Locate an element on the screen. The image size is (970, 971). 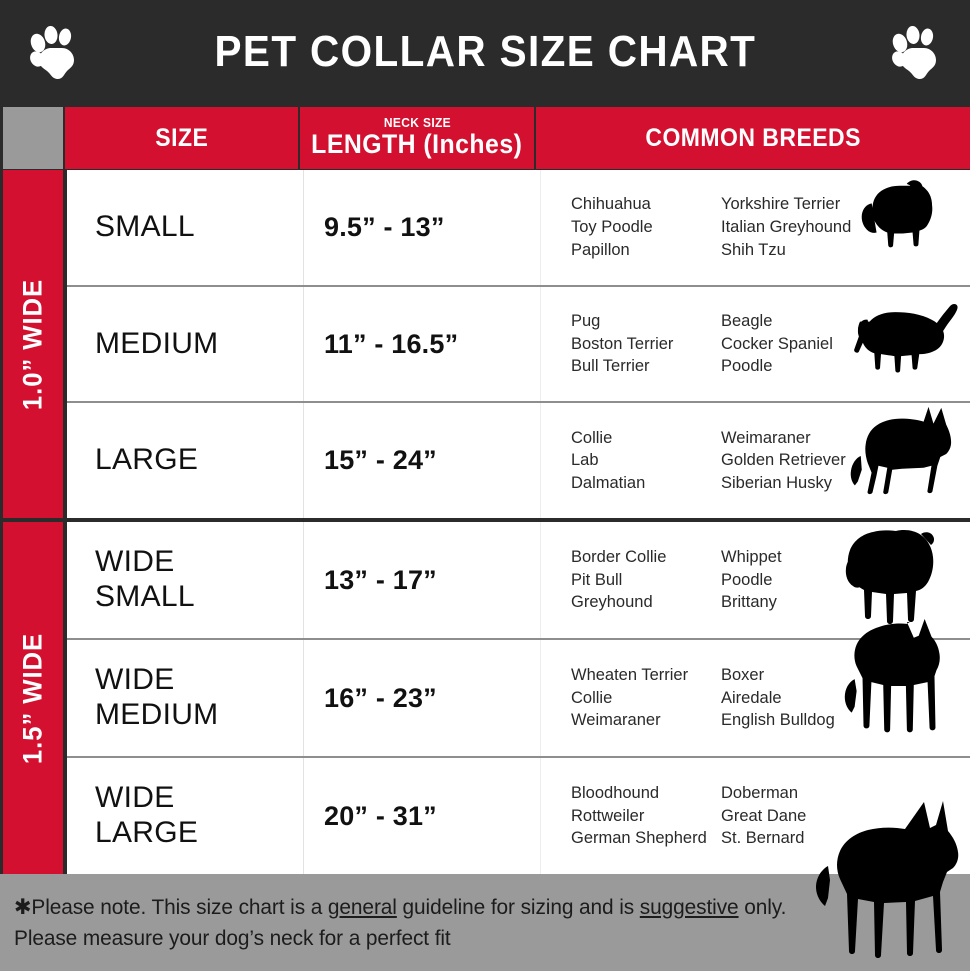
cell-length: 16” - 23” is located at coordinates (422, 698).